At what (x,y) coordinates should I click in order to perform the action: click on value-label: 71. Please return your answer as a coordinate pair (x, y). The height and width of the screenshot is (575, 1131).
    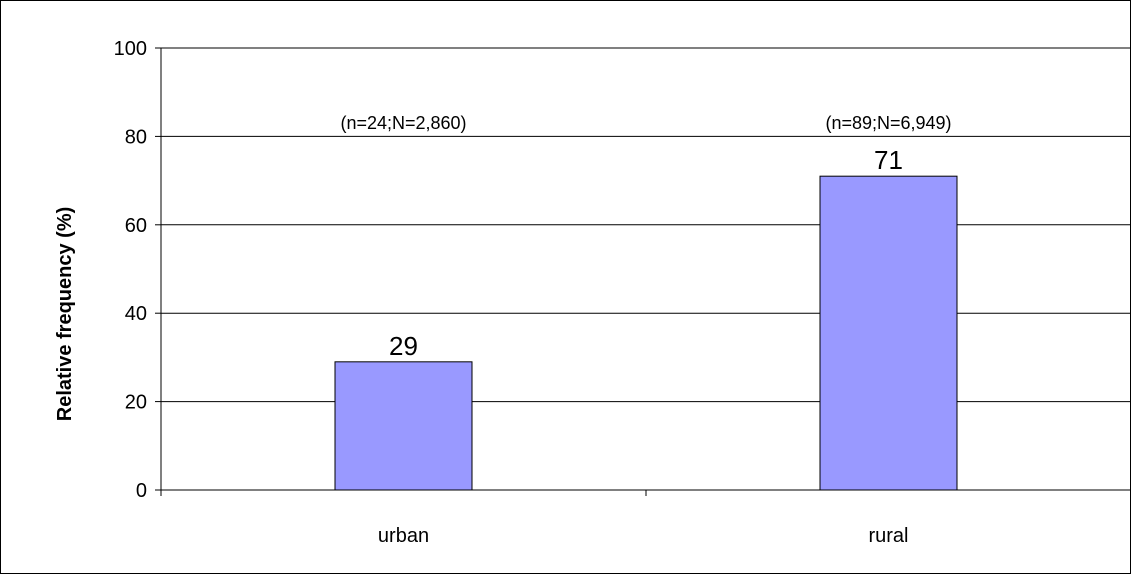
    Looking at the image, I should click on (888, 160).